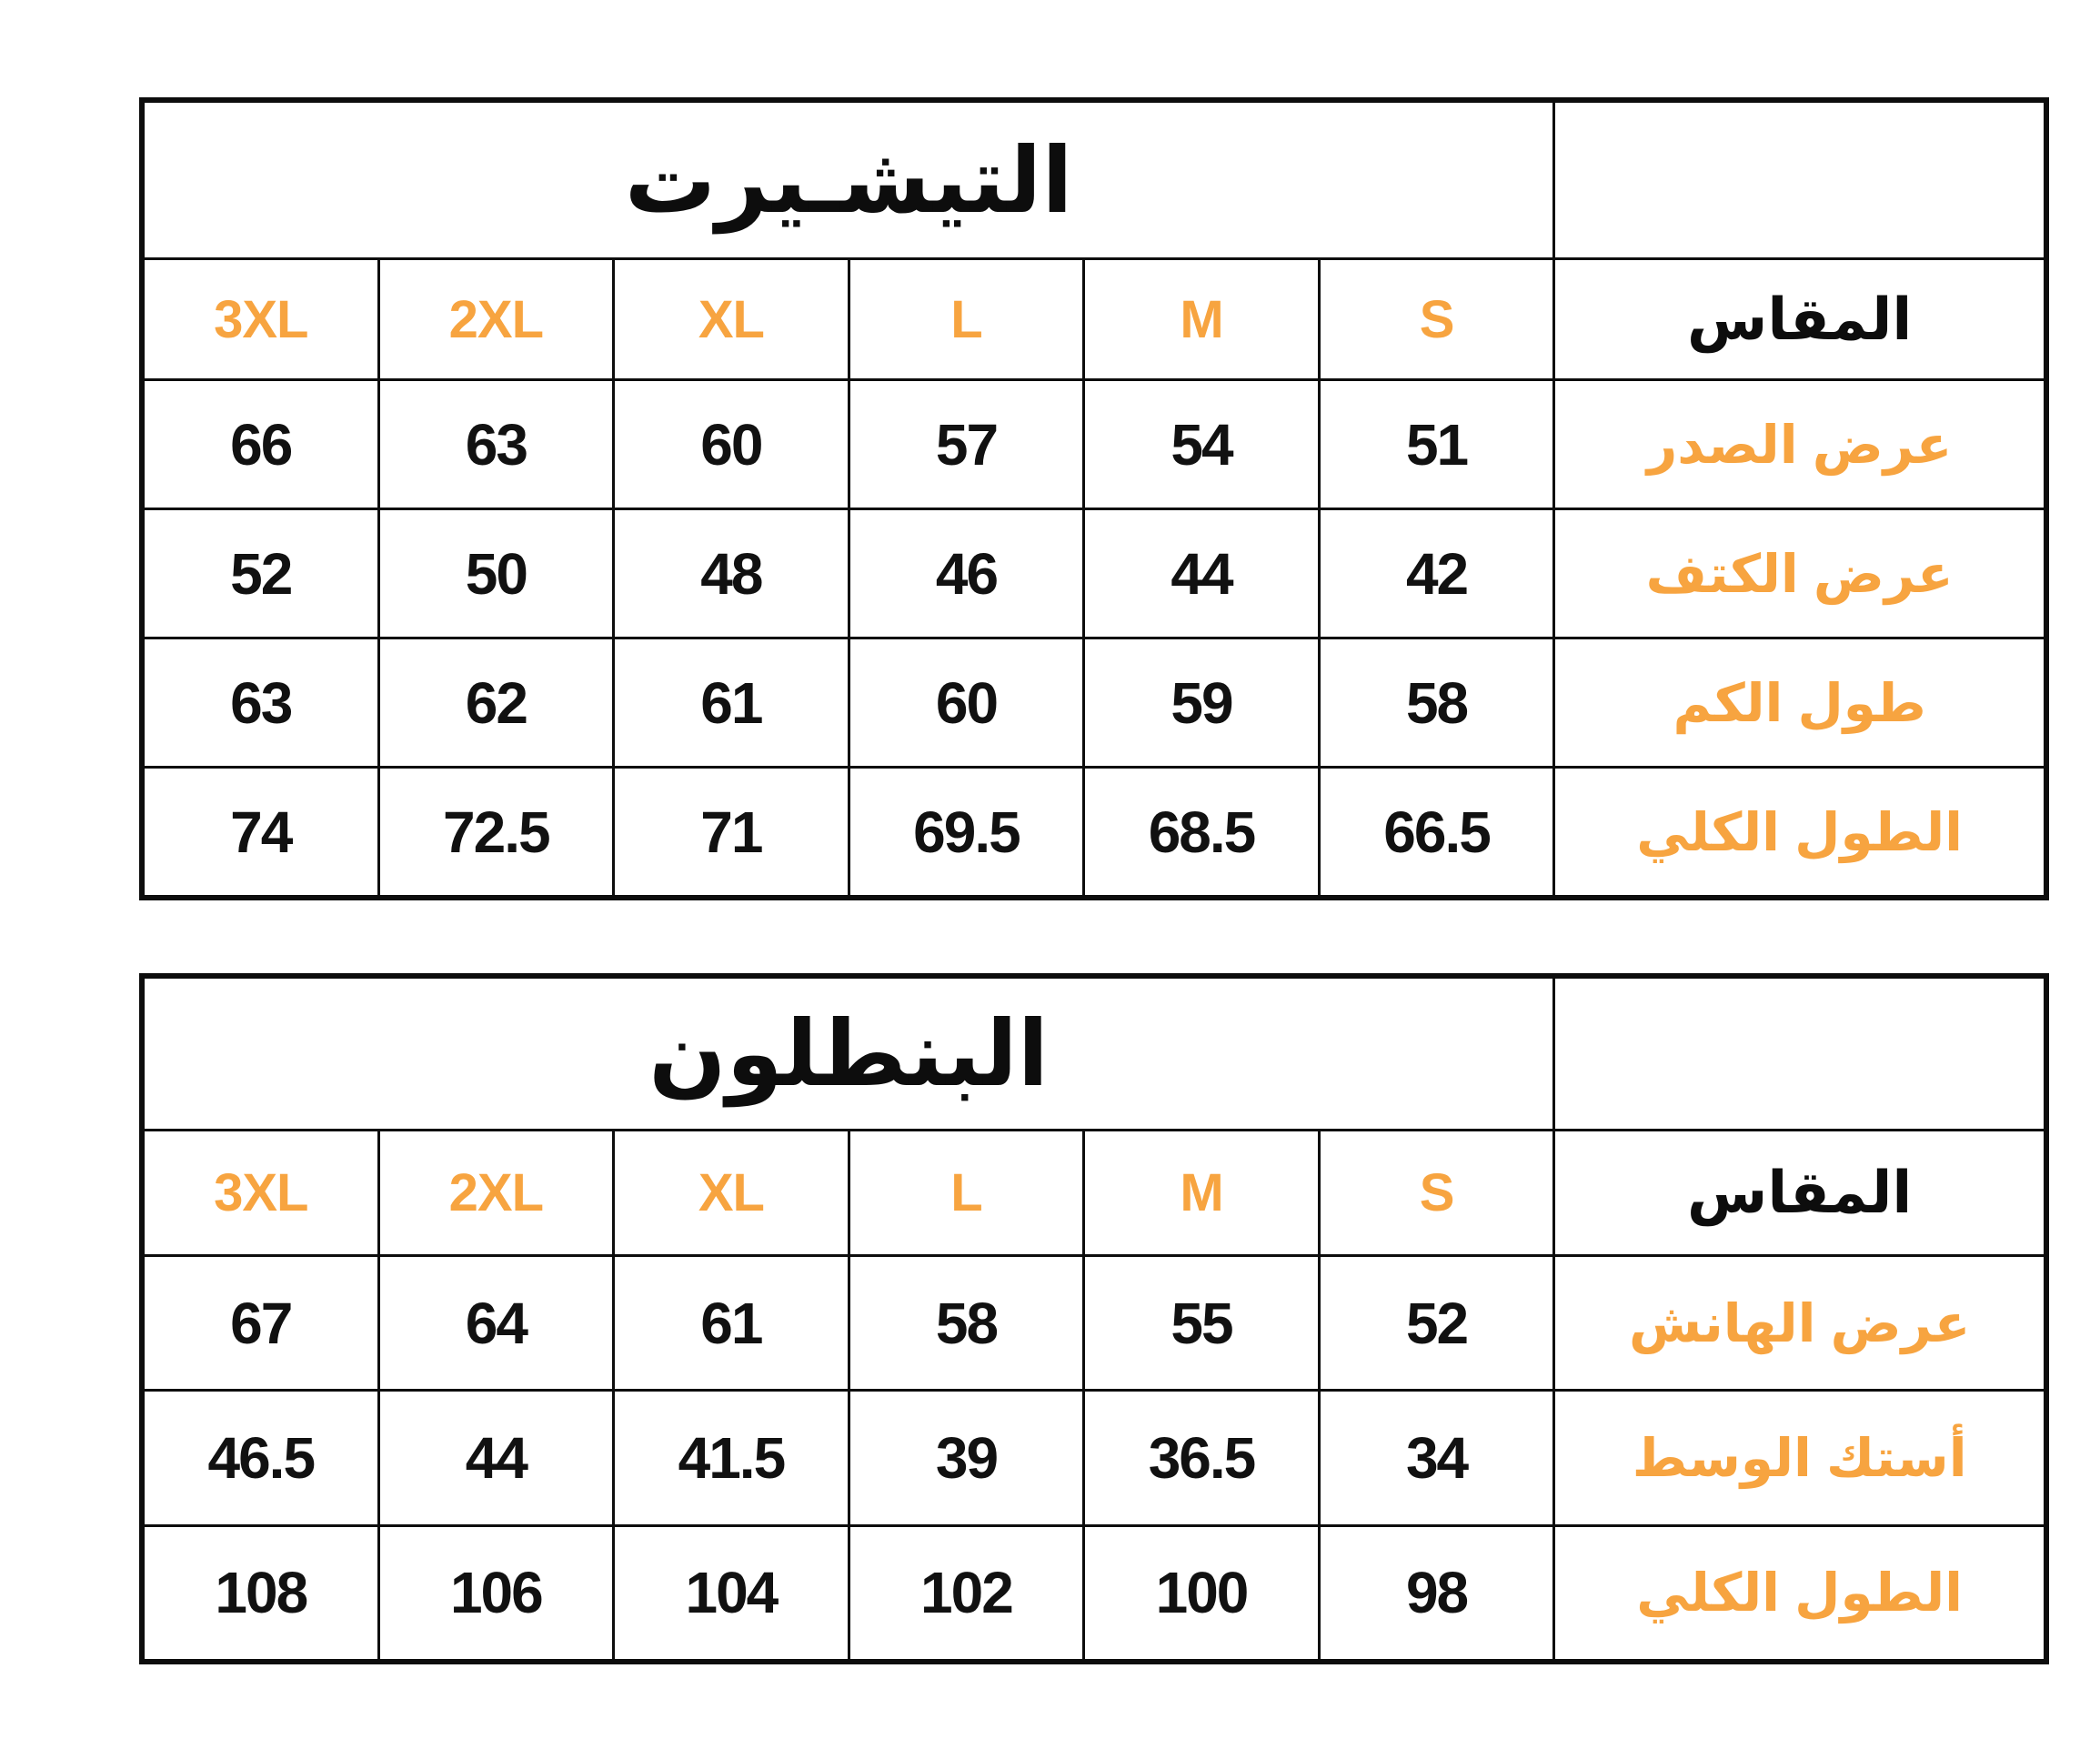 This screenshot has height=1749, width=2100. I want to click on measurement-label-waist-elastic: أستك الوسط, so click(1800, 1458).